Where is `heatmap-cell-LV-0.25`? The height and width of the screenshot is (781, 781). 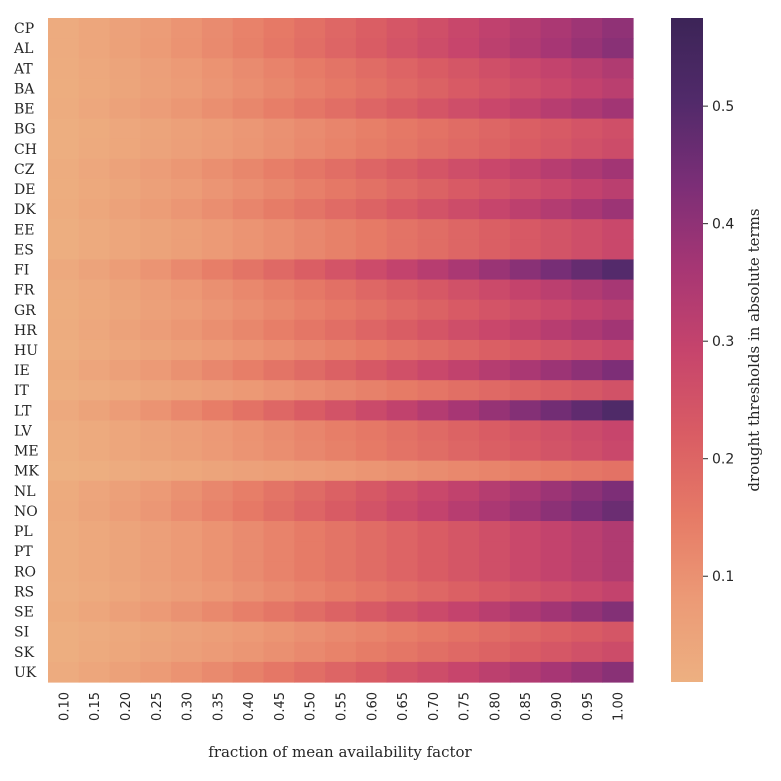 heatmap-cell-LV-0.25 is located at coordinates (156, 431).